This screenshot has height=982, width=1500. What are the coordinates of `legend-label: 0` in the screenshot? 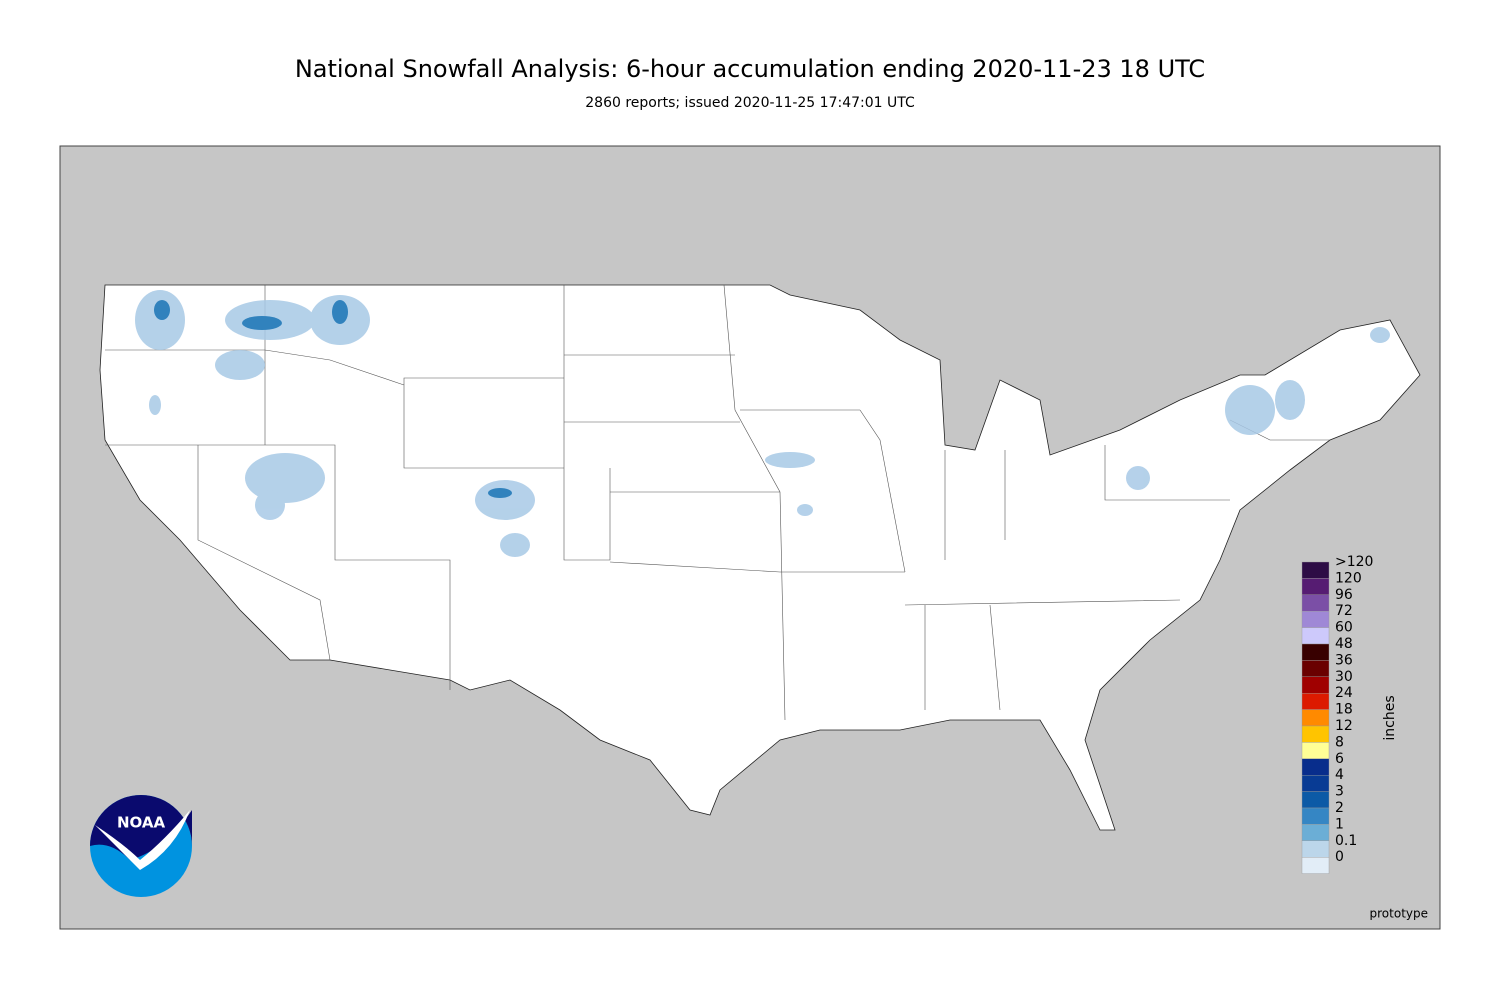 It's located at (1339, 857).